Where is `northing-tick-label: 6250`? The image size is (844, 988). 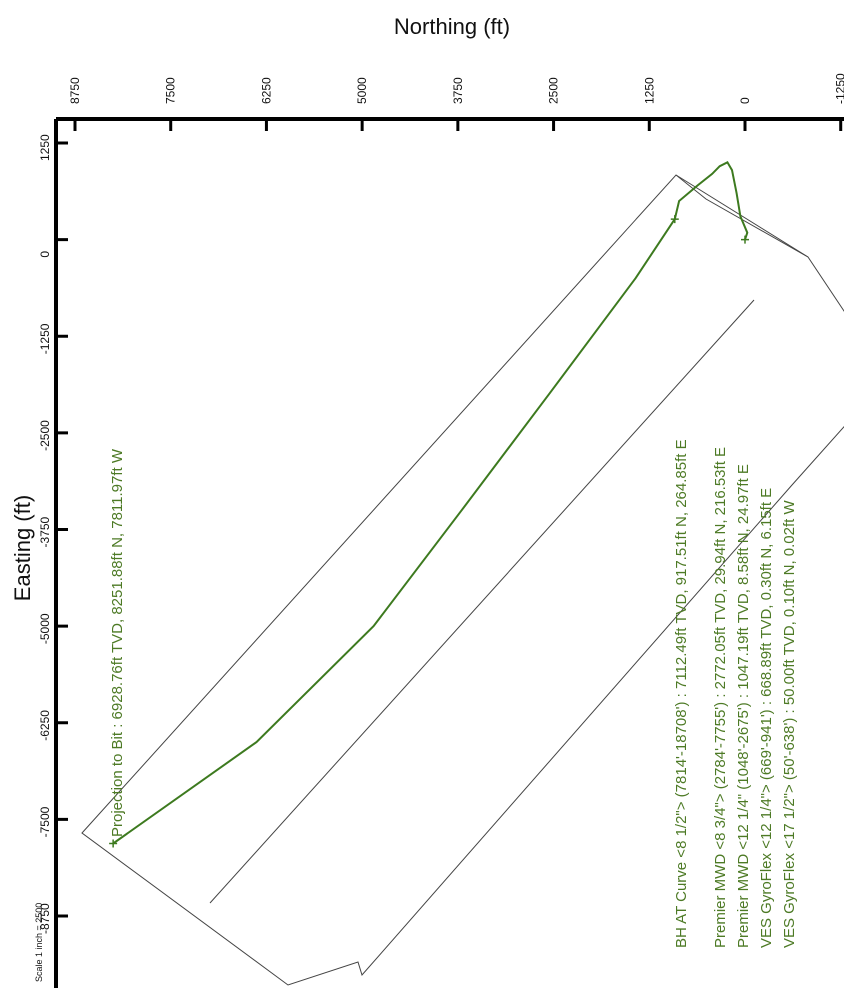 northing-tick-label: 6250 is located at coordinates (266, 90).